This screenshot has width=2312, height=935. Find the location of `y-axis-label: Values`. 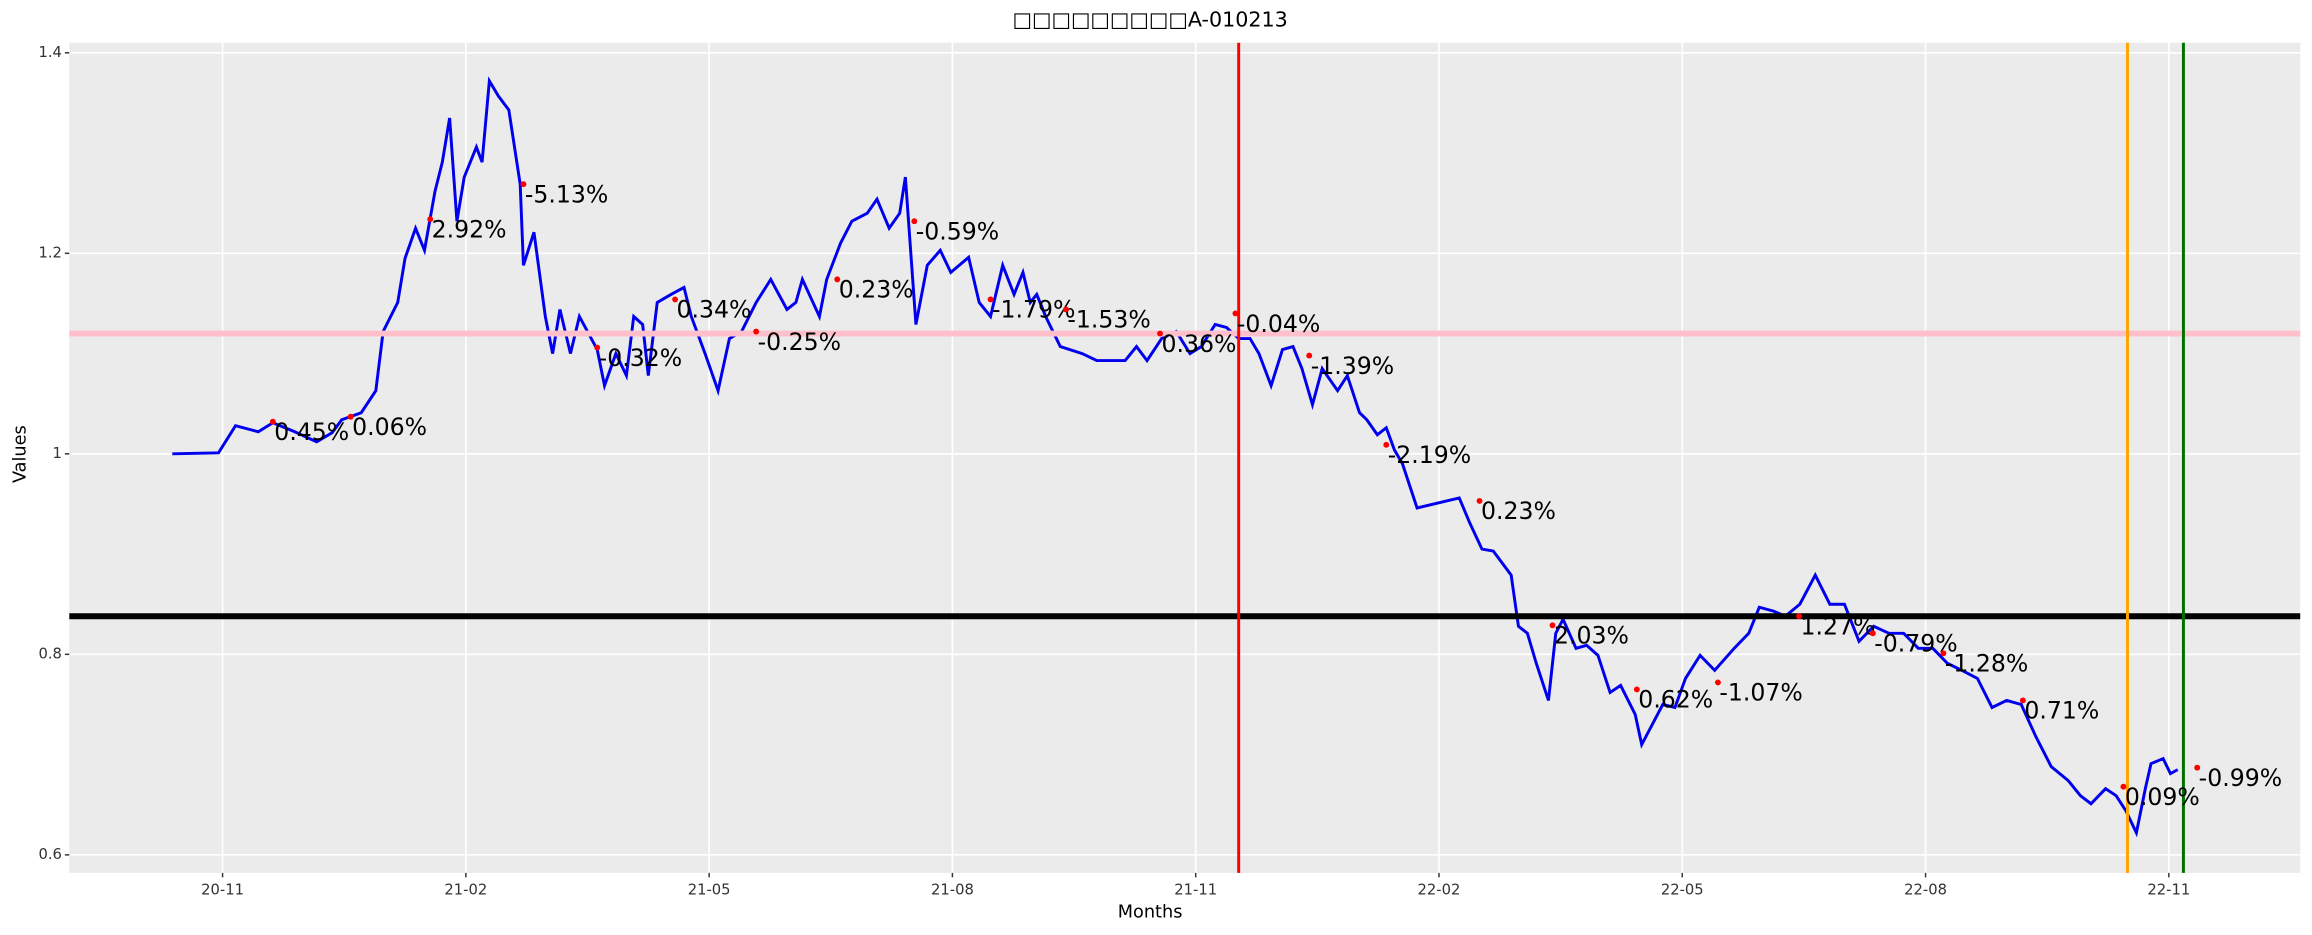

y-axis-label: Values is located at coordinates (21, 454).